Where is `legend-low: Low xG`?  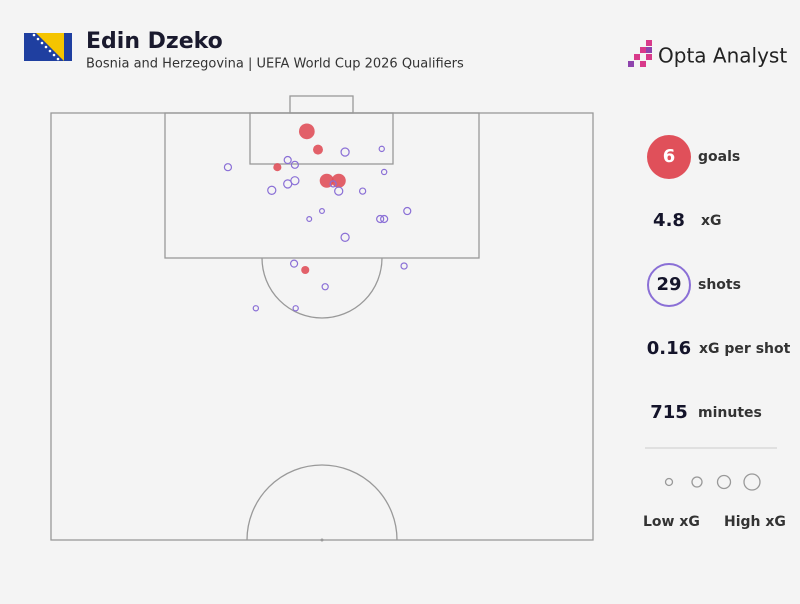 legend-low: Low xG is located at coordinates (671, 522).